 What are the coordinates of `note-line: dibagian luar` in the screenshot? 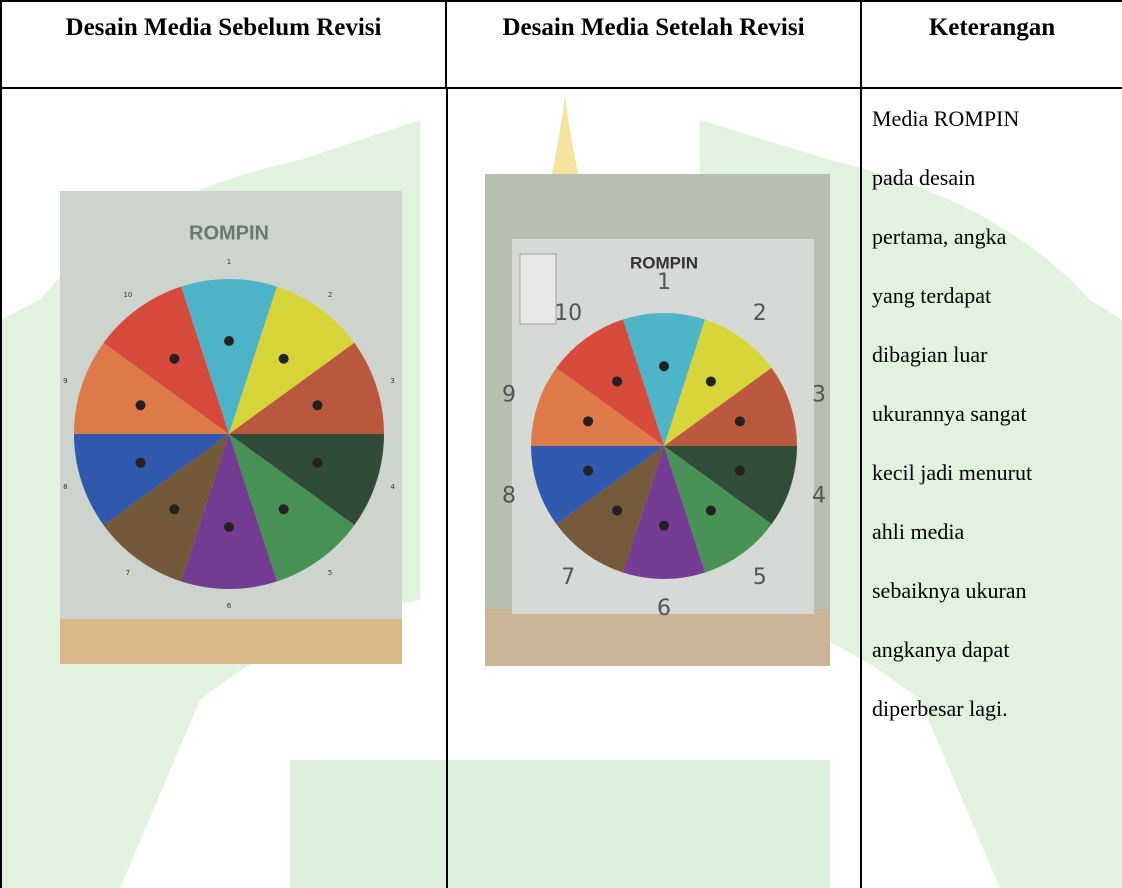 It's located at (930, 354).